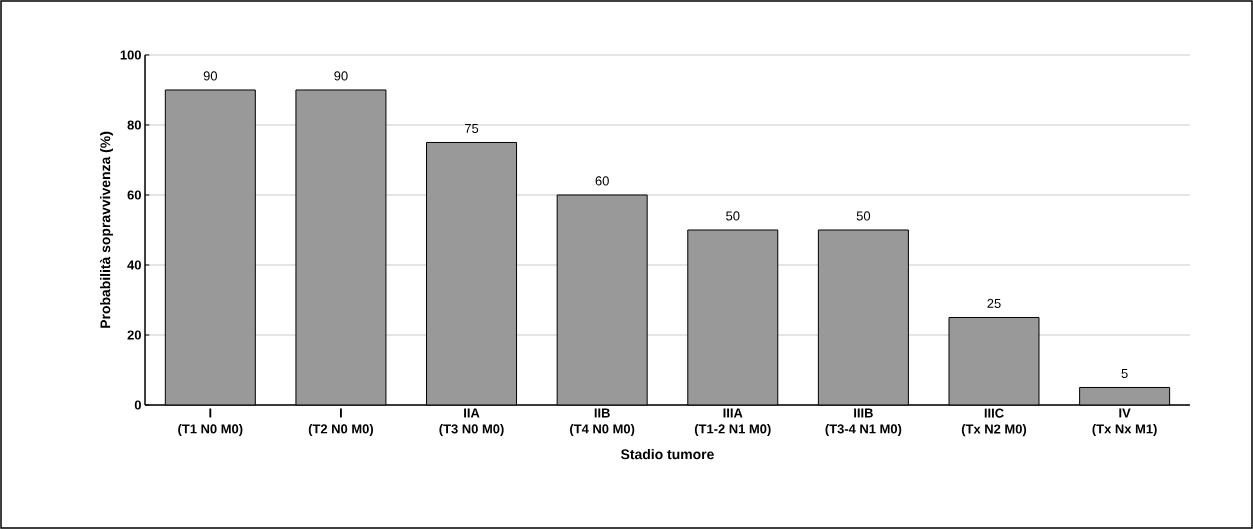 This screenshot has height=529, width=1253. What do you see at coordinates (1124, 422) in the screenshot?
I see `x-tick-label: IV (Tx Nx M1)` at bounding box center [1124, 422].